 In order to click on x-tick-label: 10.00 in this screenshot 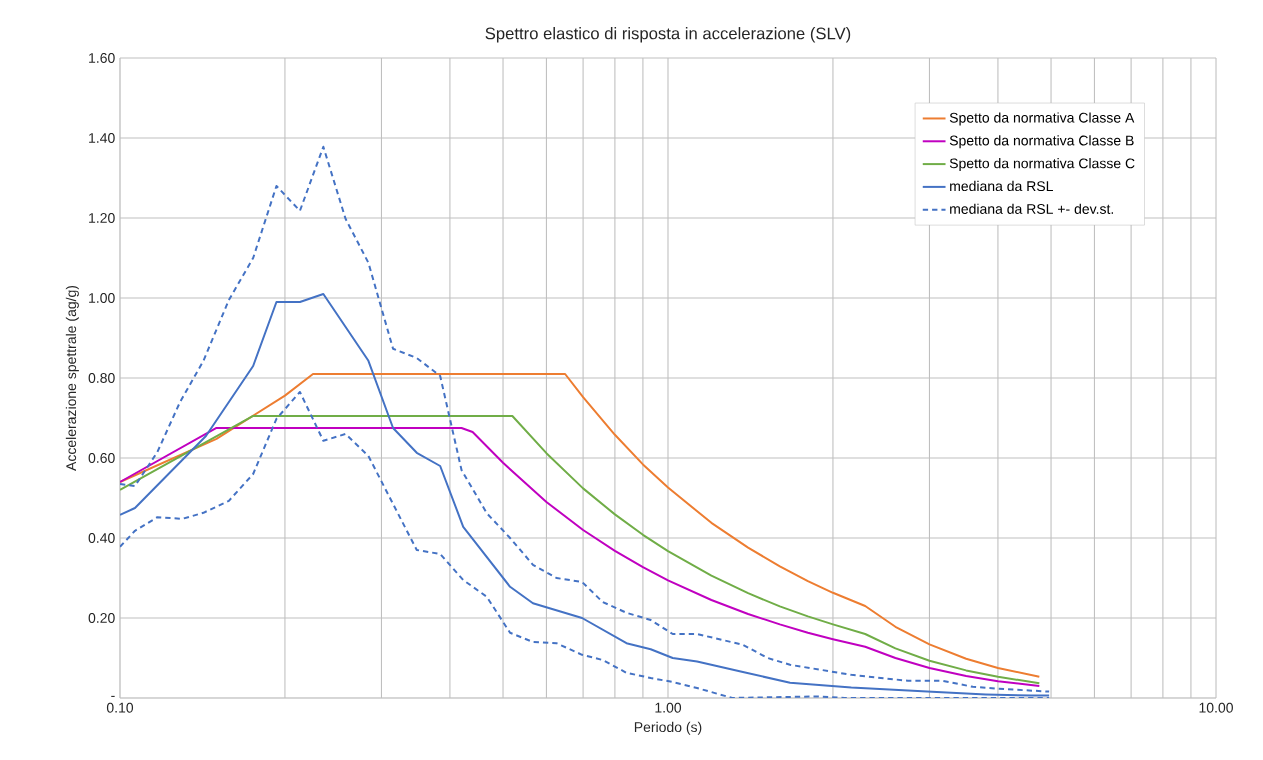, I will do `click(1216, 707)`.